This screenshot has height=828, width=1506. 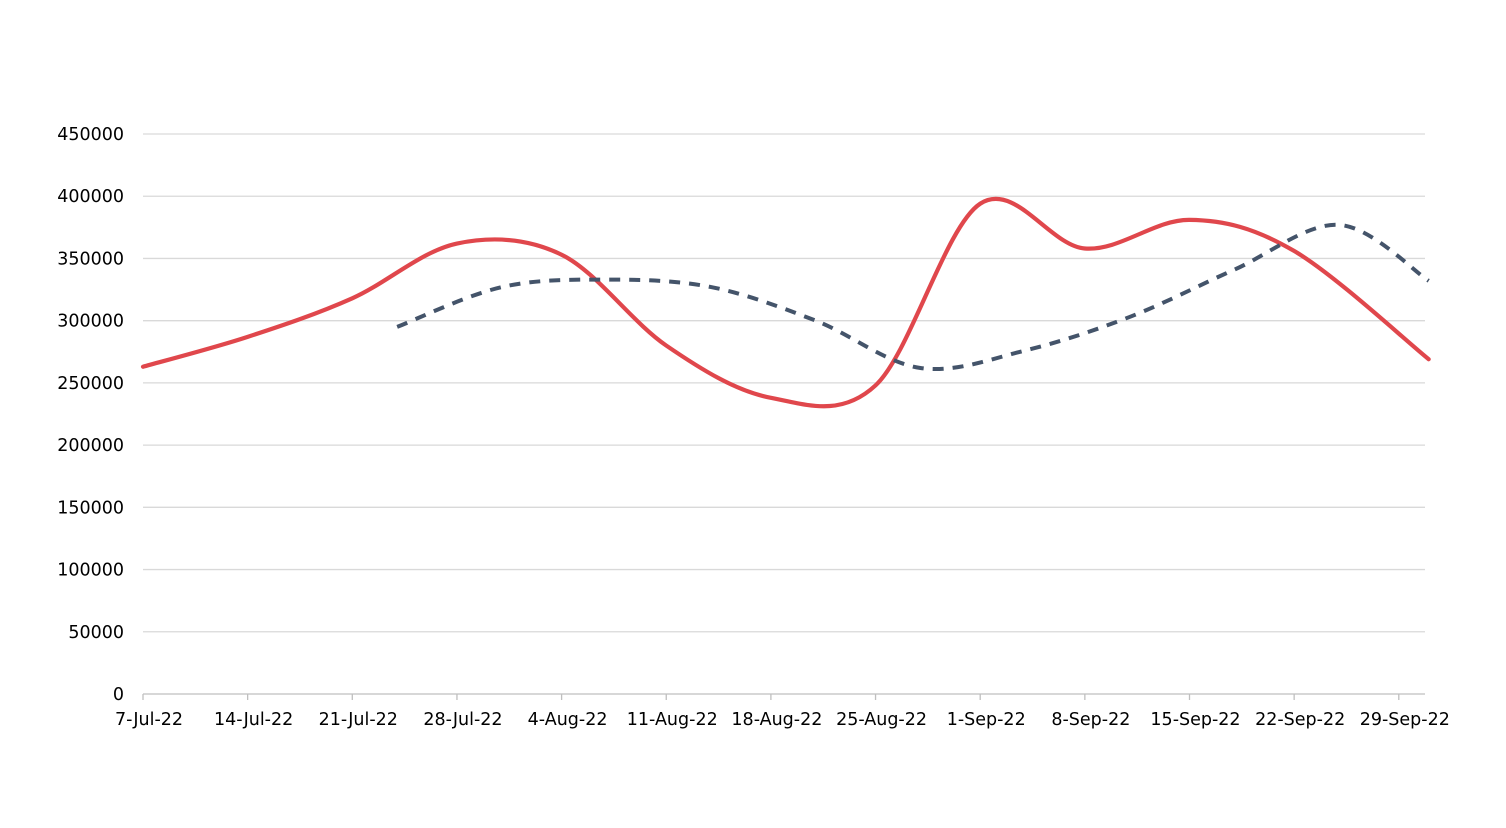 I want to click on y-tick-label: 300000, so click(x=90, y=322).